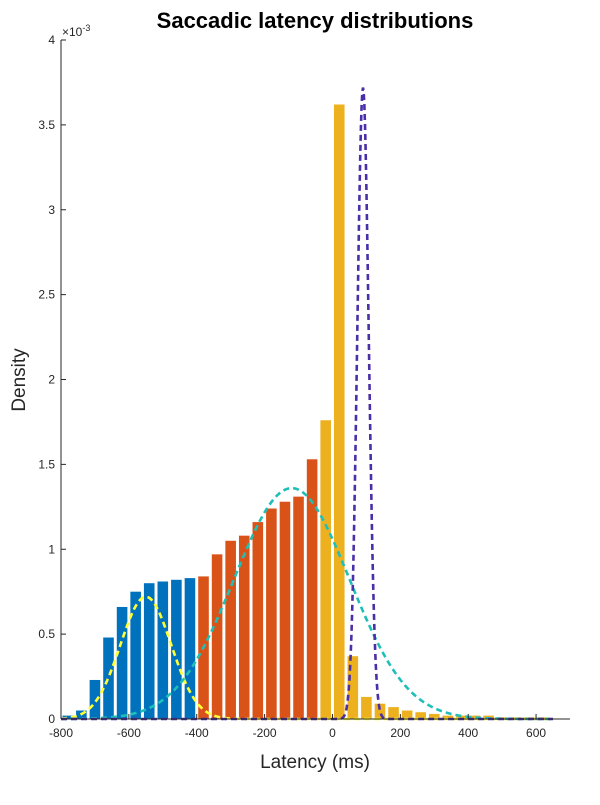 The width and height of the screenshot is (600, 805). I want to click on y-exponent-power: -3, so click(86, 28).